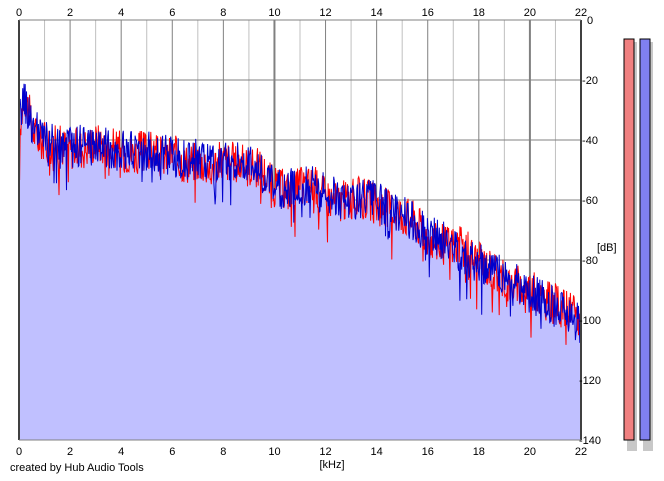 This screenshot has width=664, height=481. What do you see at coordinates (325, 452) in the screenshot?
I see `x-tick-label-bottom: 12` at bounding box center [325, 452].